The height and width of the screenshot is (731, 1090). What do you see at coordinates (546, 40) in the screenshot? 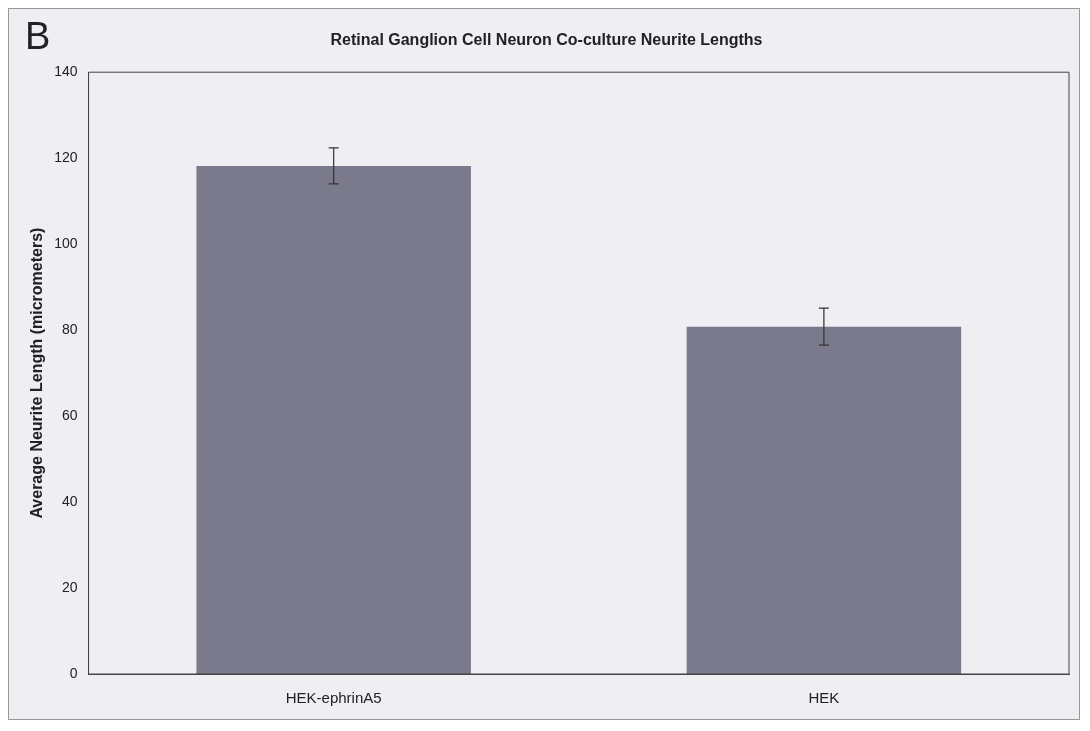
I see `chart-title: Retinal Ganglion Cell Neuron Co-culture Neurite Lengths` at bounding box center [546, 40].